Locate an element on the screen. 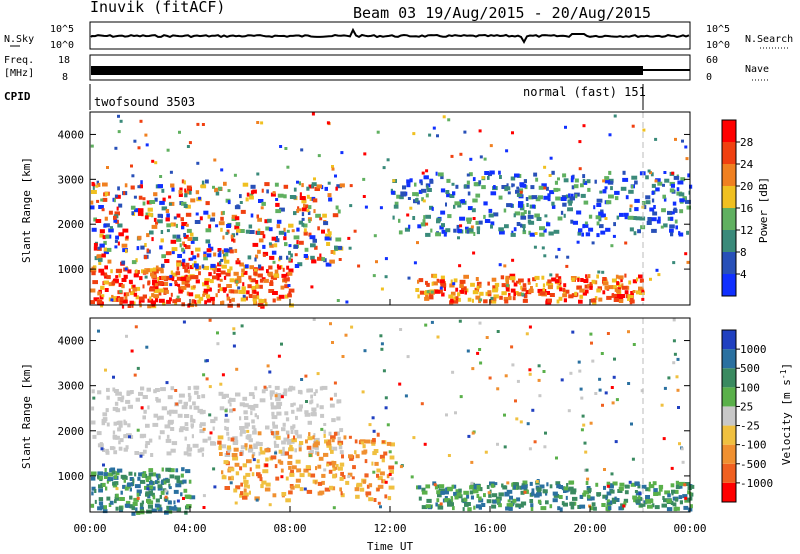 This screenshot has height=554, width=800. power-colorbar-label: Power [dB] is located at coordinates (763, 210).